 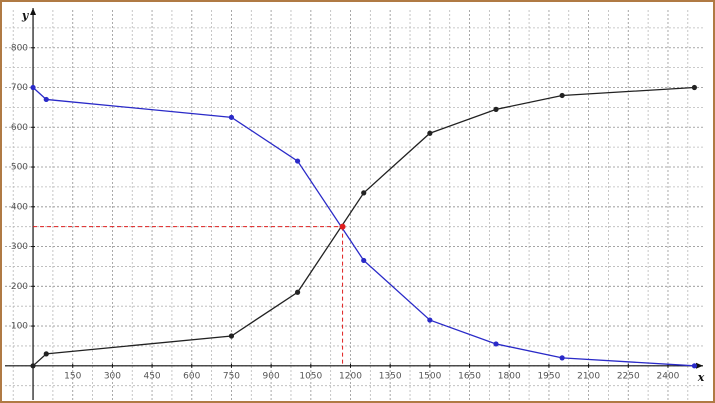 I want to click on x-tick-label: 1800, so click(x=509, y=376).